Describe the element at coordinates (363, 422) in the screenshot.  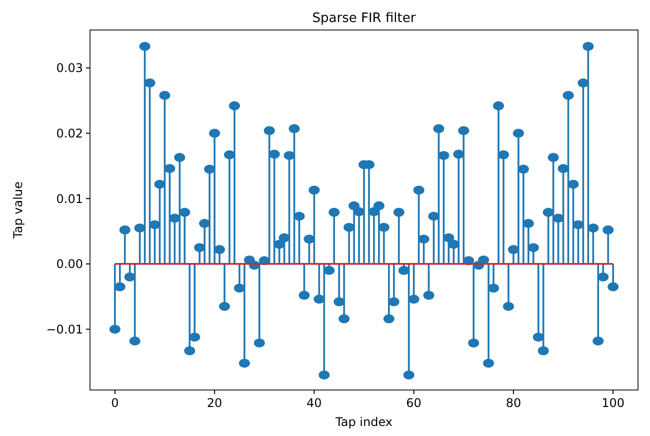
I see `x-axis-title: Tap index` at that location.